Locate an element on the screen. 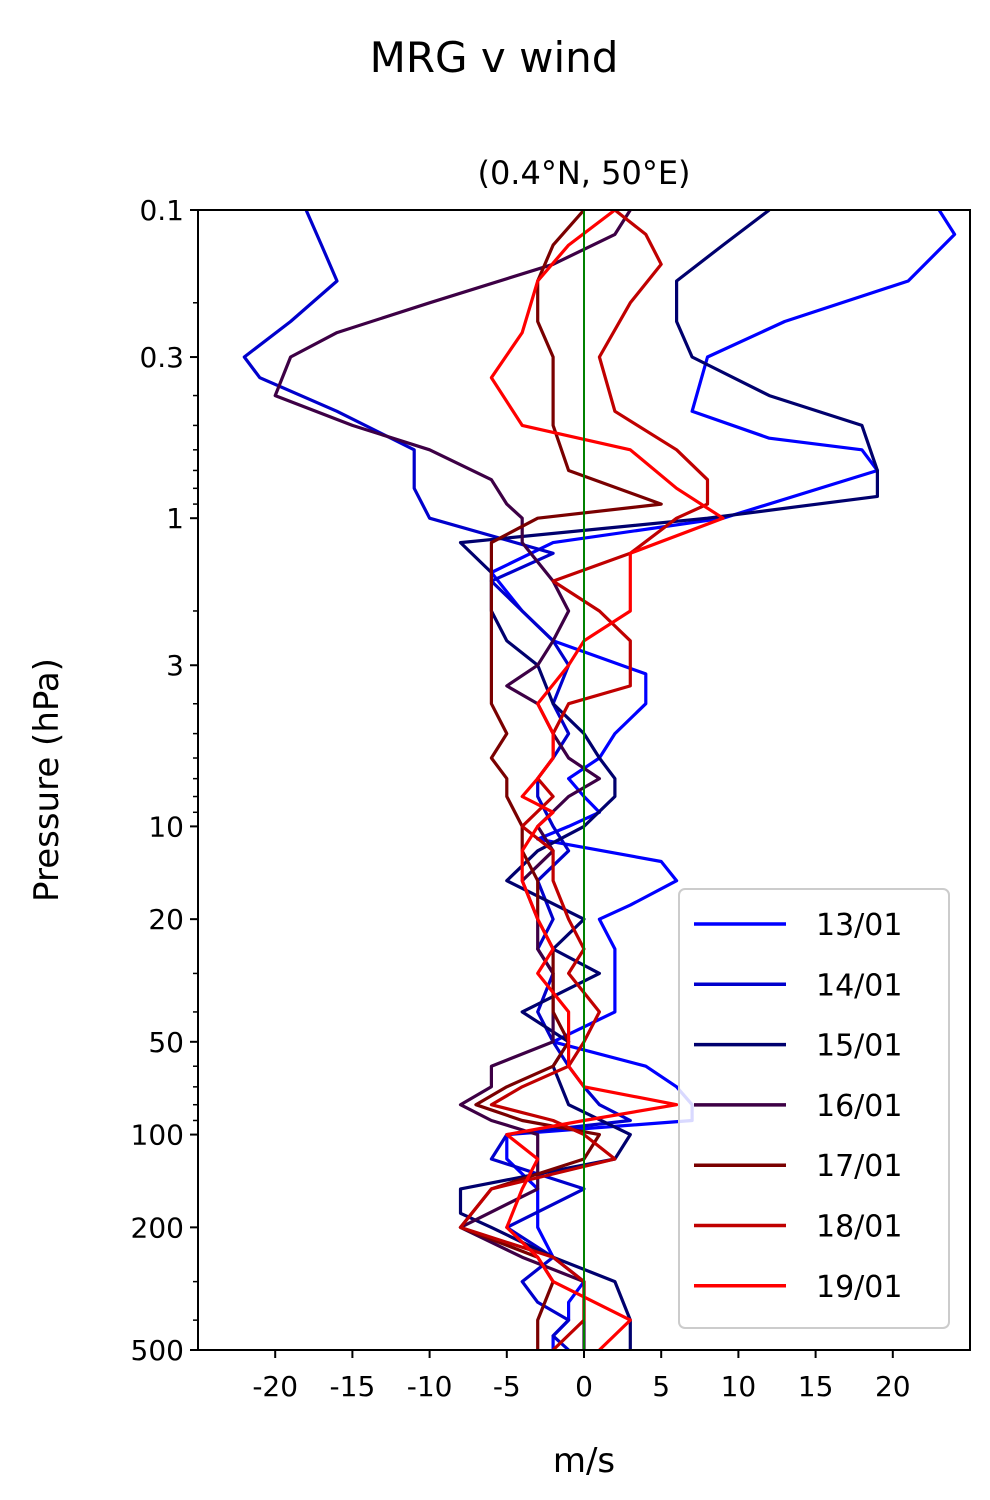  y-tick-label: 50 is located at coordinates (166, 1042).